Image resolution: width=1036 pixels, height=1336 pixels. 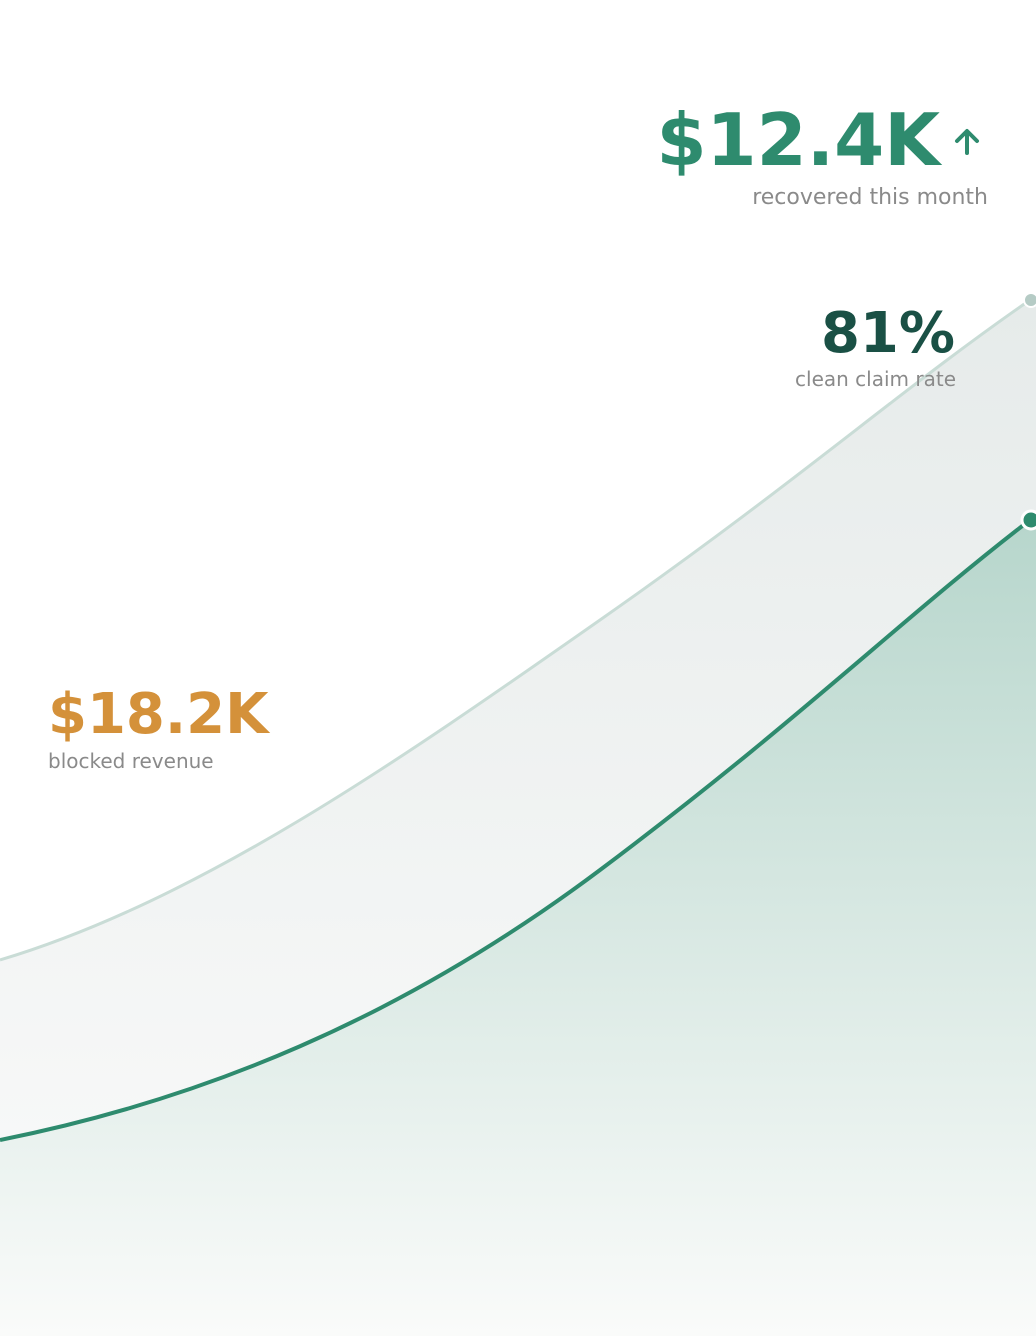 What do you see at coordinates (131, 761) in the screenshot?
I see `stat-label: blocked revenue` at bounding box center [131, 761].